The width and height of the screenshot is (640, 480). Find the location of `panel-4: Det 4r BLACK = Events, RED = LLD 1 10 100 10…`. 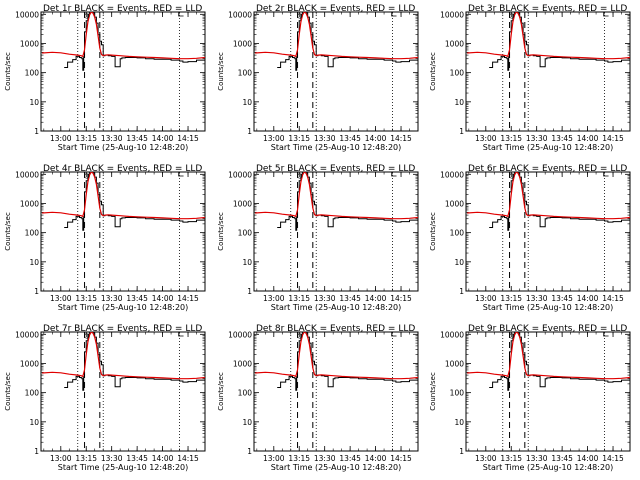

panel-4: Det 4r BLACK = Events, RED = LLD 1 10 100 10… is located at coordinates (105, 238).